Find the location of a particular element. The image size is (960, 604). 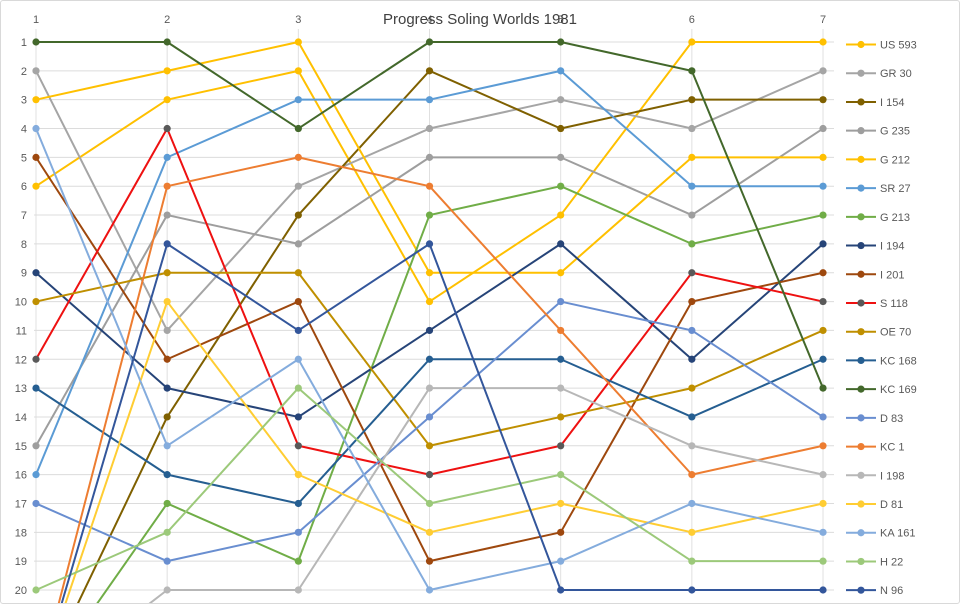

legend-item-s-118: S 118 is located at coordinates (877, 304).